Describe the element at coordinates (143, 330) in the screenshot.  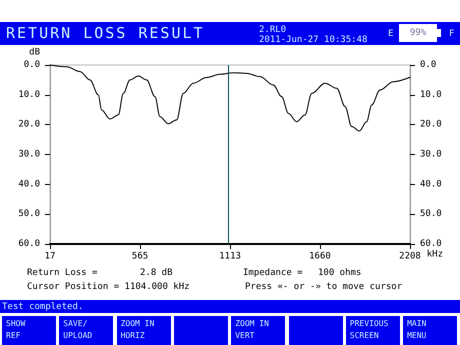
I see `softkey-button: ZOOM IN HORIZ` at that location.